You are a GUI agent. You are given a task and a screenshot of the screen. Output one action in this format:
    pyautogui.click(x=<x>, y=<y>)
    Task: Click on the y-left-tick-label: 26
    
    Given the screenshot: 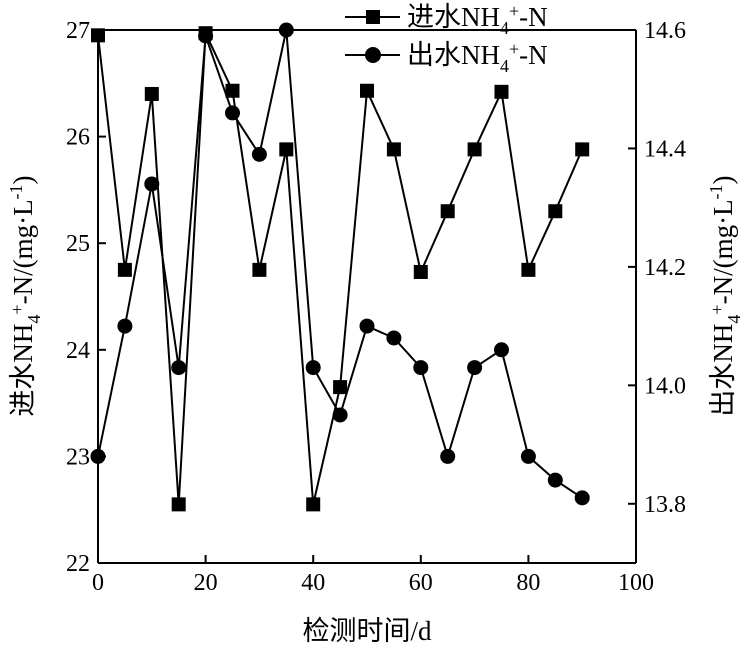 What is the action you would take?
    pyautogui.click(x=78, y=138)
    